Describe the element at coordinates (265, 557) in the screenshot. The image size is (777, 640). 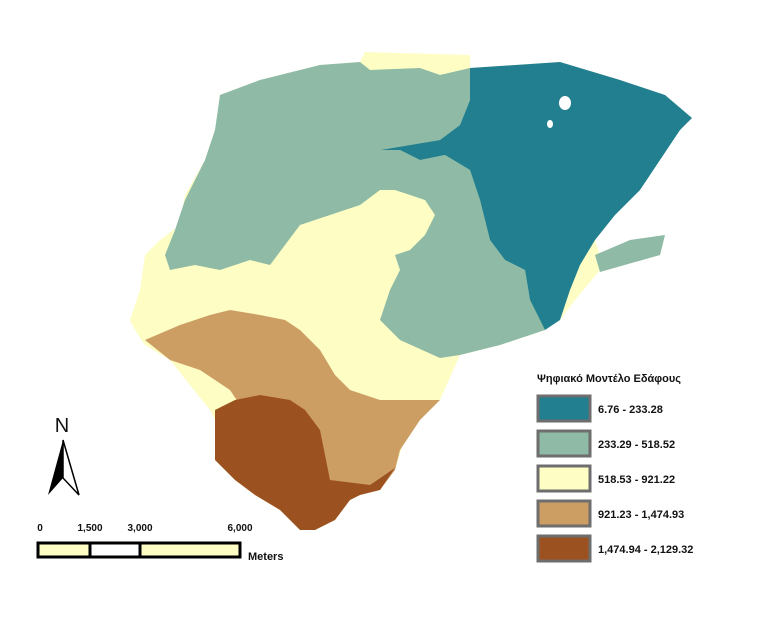
I see `scale-unit: Meters` at that location.